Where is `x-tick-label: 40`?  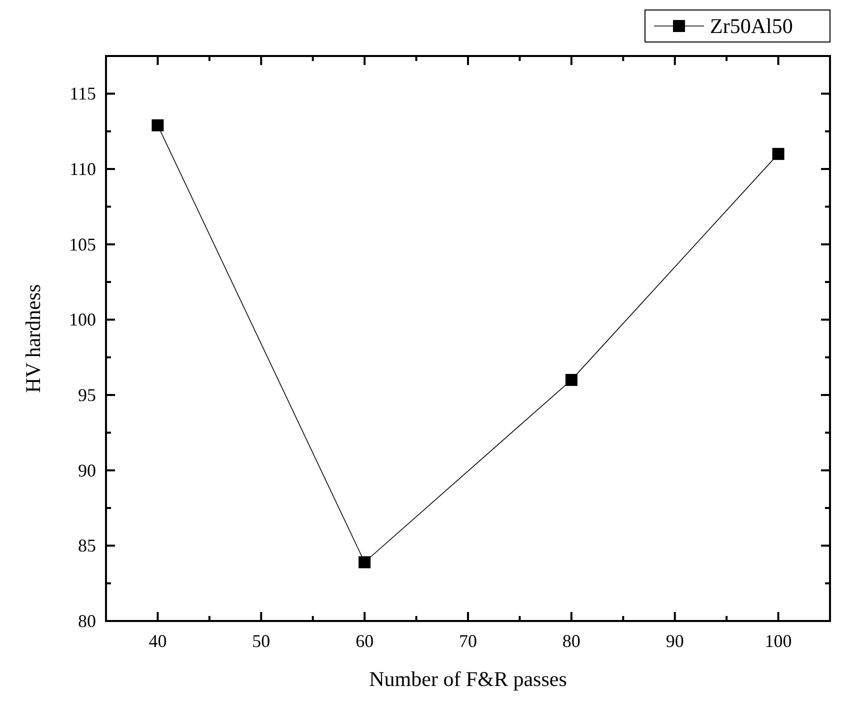
x-tick-label: 40 is located at coordinates (157, 641).